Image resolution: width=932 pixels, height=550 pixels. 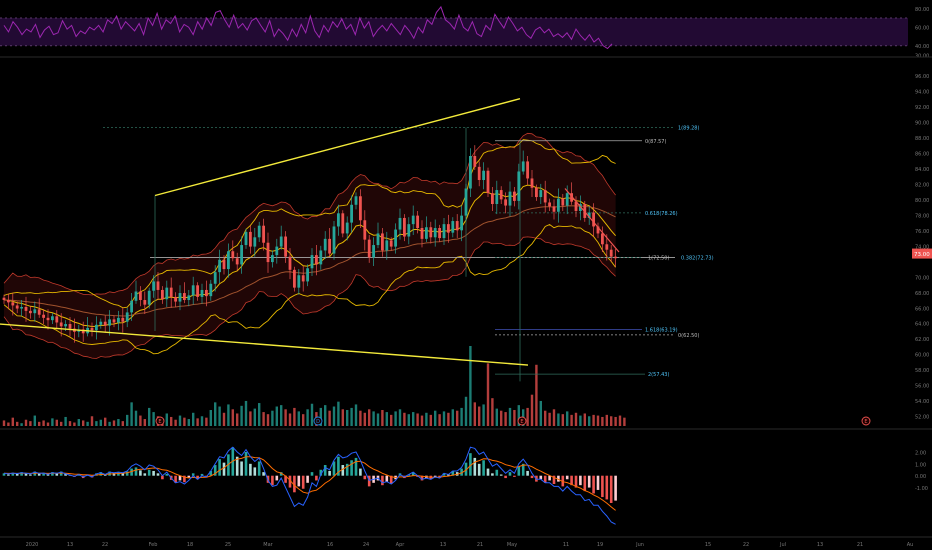 I want to click on down-trendline, so click(x=592, y=220).